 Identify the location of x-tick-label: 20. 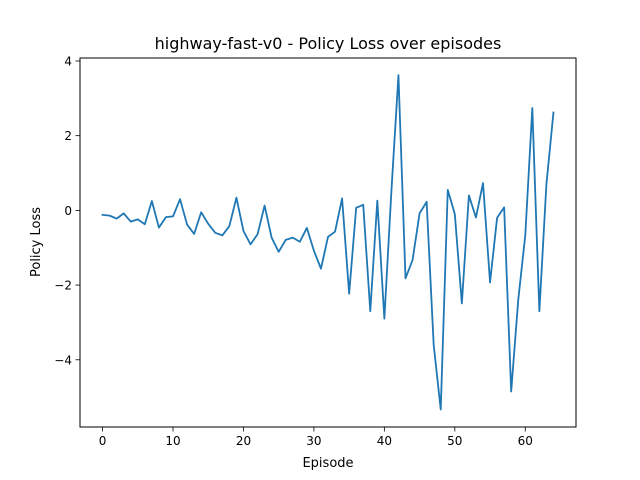
(243, 441).